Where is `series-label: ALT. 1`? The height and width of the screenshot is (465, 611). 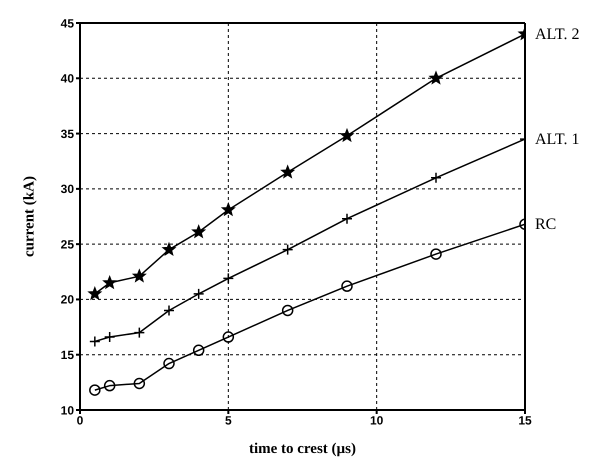 series-label: ALT. 1 is located at coordinates (557, 139).